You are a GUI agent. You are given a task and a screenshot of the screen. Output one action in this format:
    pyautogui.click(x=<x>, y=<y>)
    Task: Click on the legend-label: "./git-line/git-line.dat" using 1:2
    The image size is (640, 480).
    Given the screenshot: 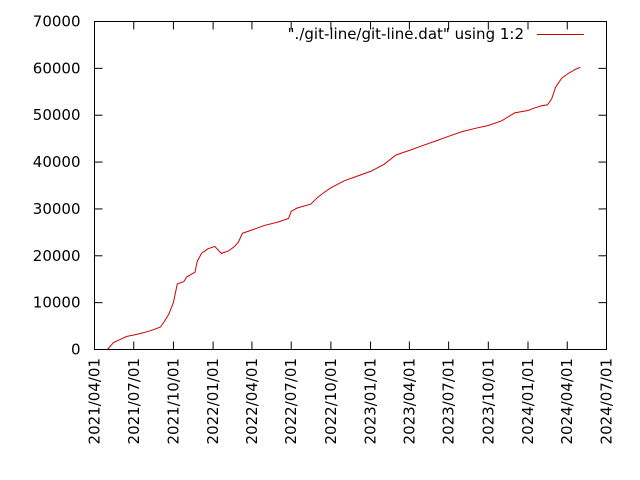 What is the action you would take?
    pyautogui.click(x=406, y=34)
    